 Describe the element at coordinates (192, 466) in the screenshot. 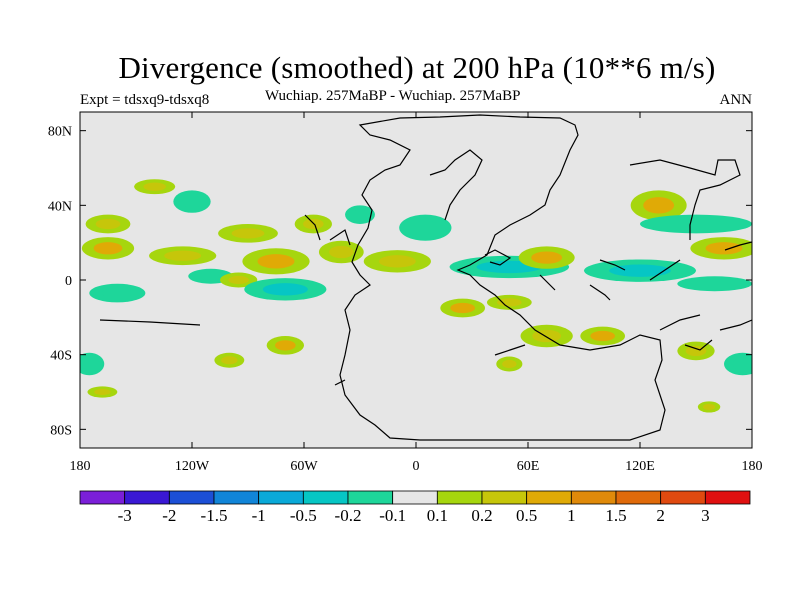

I see `x-tick-label: 120W` at that location.